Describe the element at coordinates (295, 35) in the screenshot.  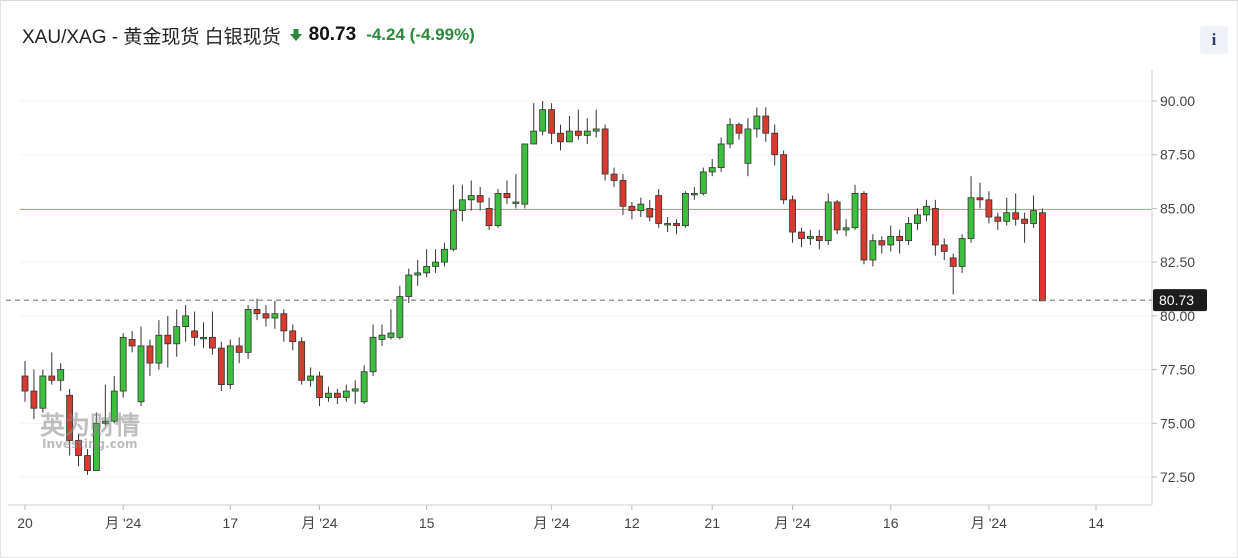
I see `arrow-down-icon` at that location.